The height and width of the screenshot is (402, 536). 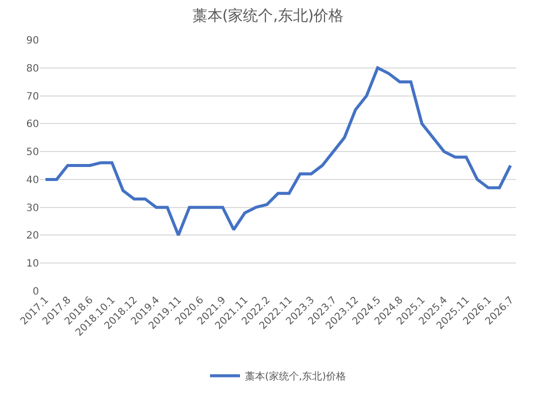 What do you see at coordinates (32, 208) in the screenshot?
I see `y-tick-label: 30` at bounding box center [32, 208].